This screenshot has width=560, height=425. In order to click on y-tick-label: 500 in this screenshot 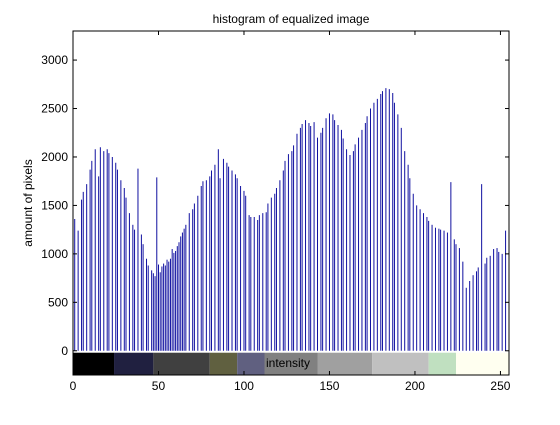, I will do `click(58, 302)`.